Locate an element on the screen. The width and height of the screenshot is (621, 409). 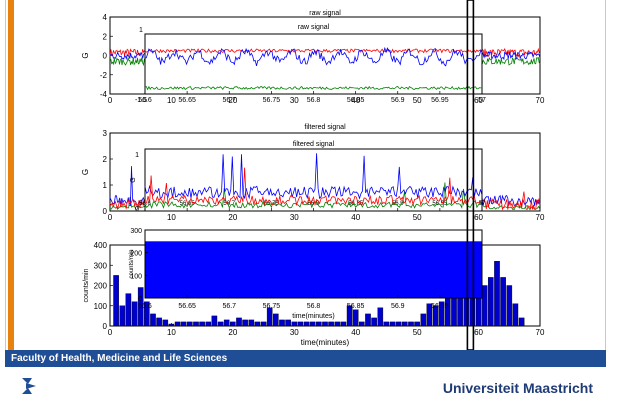
raw-signal-axes-xtick-label: 30 is located at coordinates (294, 100).